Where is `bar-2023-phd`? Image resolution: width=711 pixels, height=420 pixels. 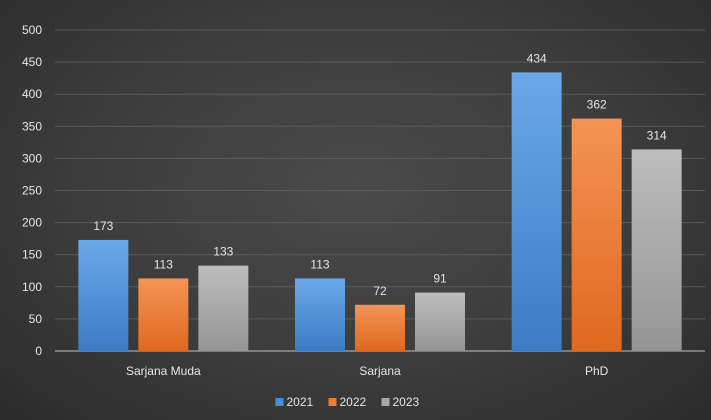
bar-2023-phd is located at coordinates (656, 250).